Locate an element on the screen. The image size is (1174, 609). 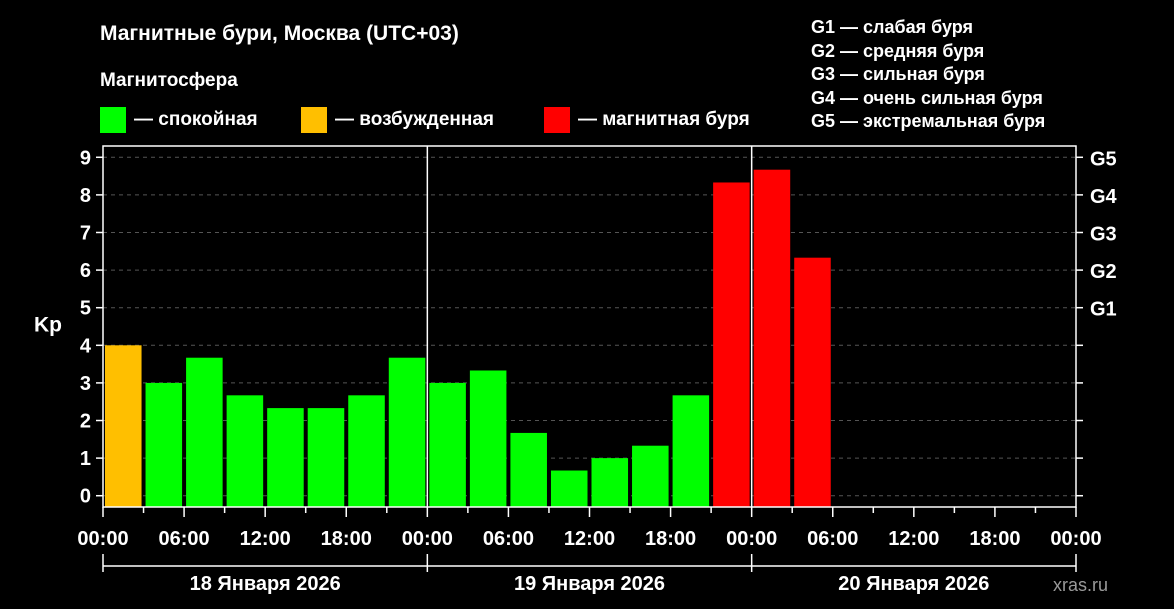
legend-item-storm: — магнитная буря is located at coordinates (647, 120).